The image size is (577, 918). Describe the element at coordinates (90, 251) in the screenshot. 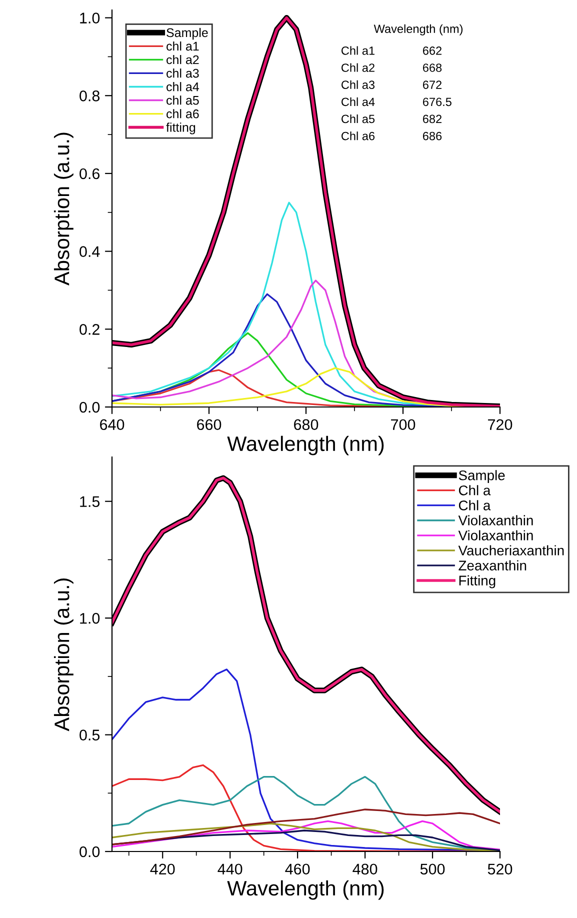

I see `y-tick-label: 0.4` at that location.